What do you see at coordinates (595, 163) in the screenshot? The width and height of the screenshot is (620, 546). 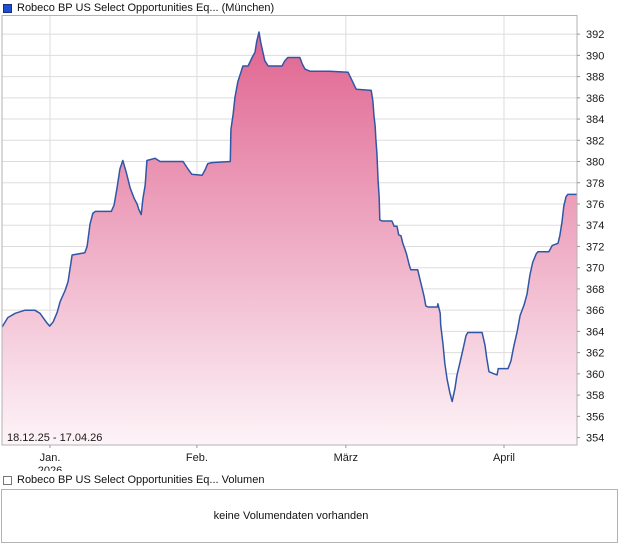 I see `y-tick-label: 380` at bounding box center [595, 163].